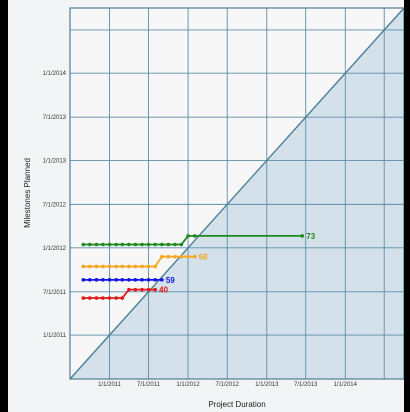 Image resolution: width=410 pixels, height=412 pixels. Describe the element at coordinates (346, 385) in the screenshot. I see `x-tick-label: 1/1/2014` at that location.